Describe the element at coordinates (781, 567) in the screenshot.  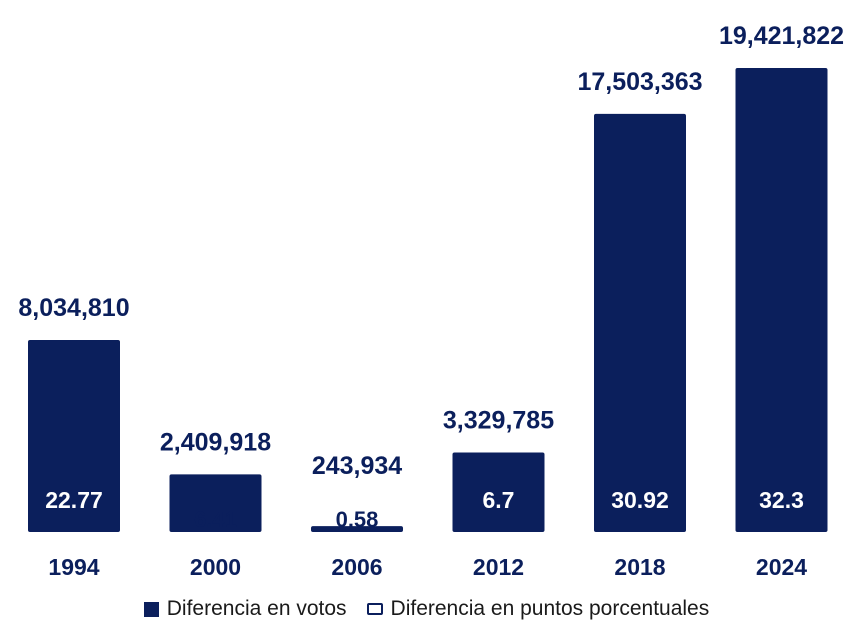
I see `x-tick-label-2024: 2024` at that location.